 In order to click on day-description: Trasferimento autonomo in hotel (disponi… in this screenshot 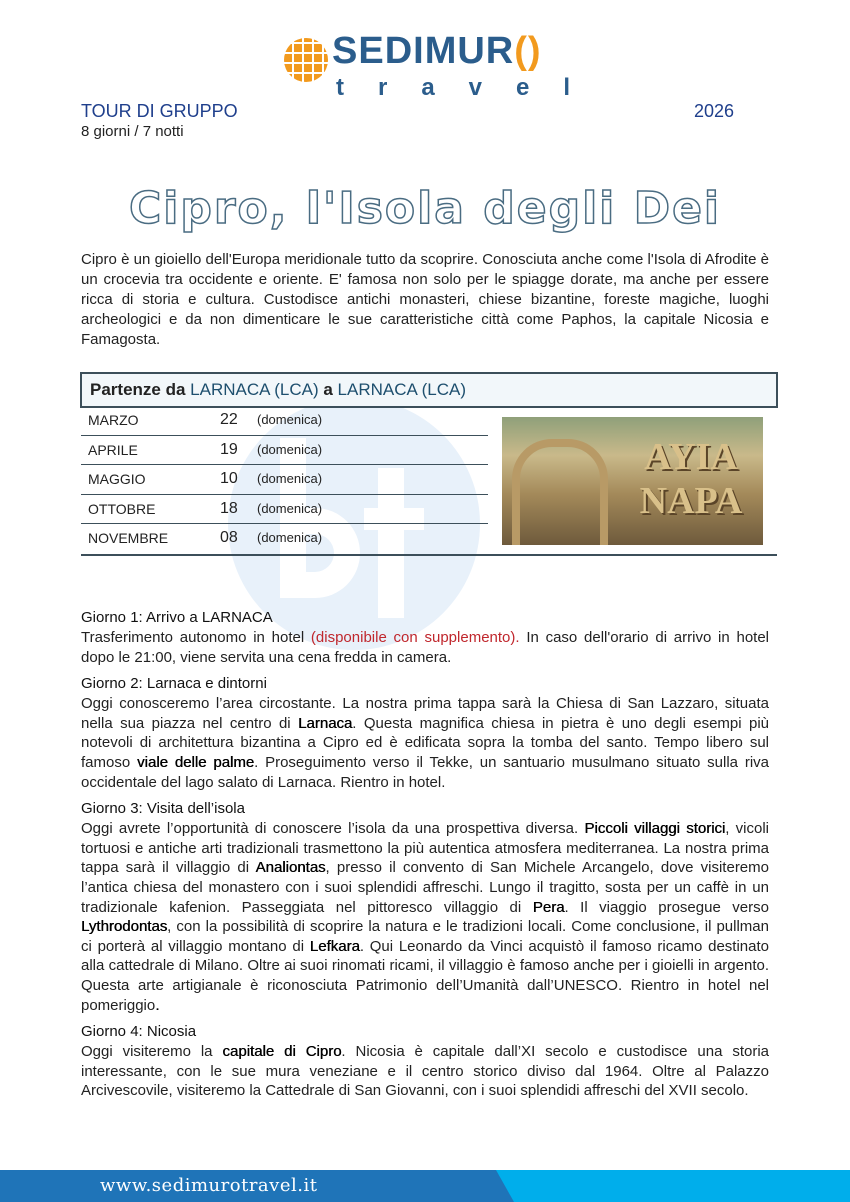, I will do `click(425, 647)`.